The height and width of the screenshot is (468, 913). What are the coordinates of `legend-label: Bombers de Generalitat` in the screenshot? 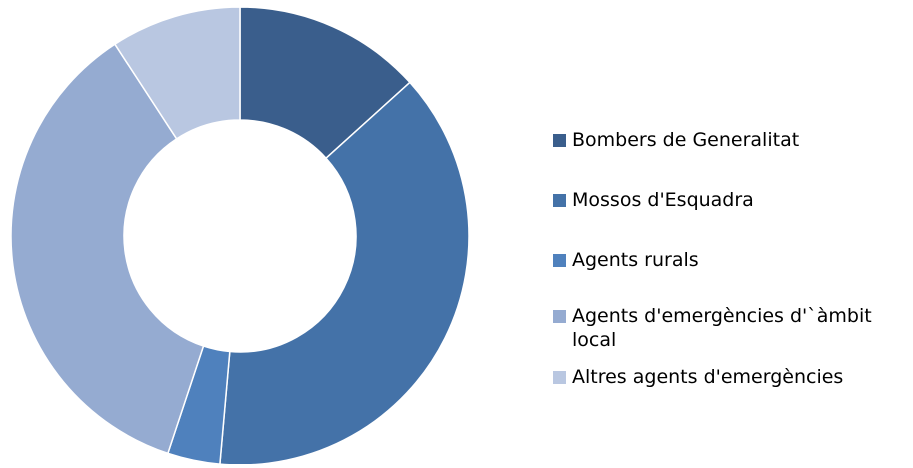 It's located at (686, 140).